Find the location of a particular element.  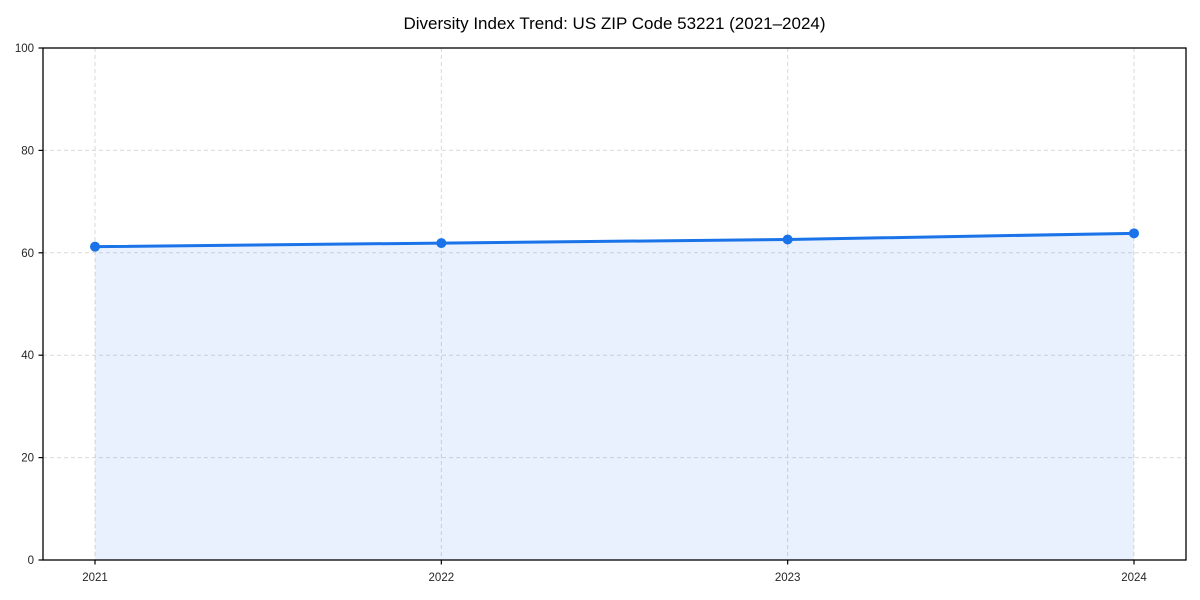

data-points is located at coordinates (614, 240).